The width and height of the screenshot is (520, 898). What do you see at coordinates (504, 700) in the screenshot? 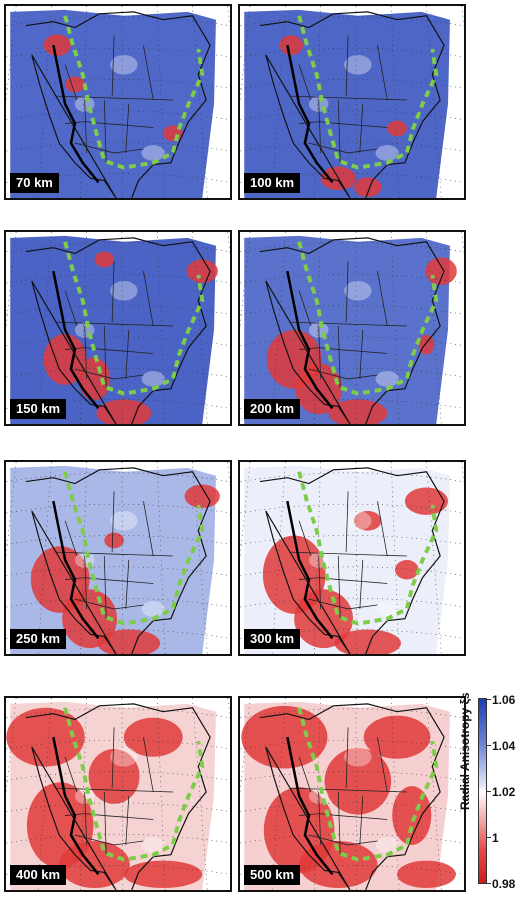
I see `colorbar-tick-label: 1.06` at bounding box center [504, 700].